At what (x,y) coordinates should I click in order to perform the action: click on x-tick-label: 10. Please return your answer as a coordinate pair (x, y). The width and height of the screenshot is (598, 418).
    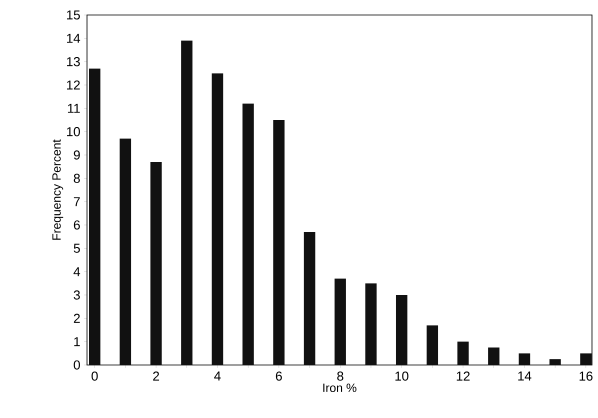
    Looking at the image, I should click on (401, 376).